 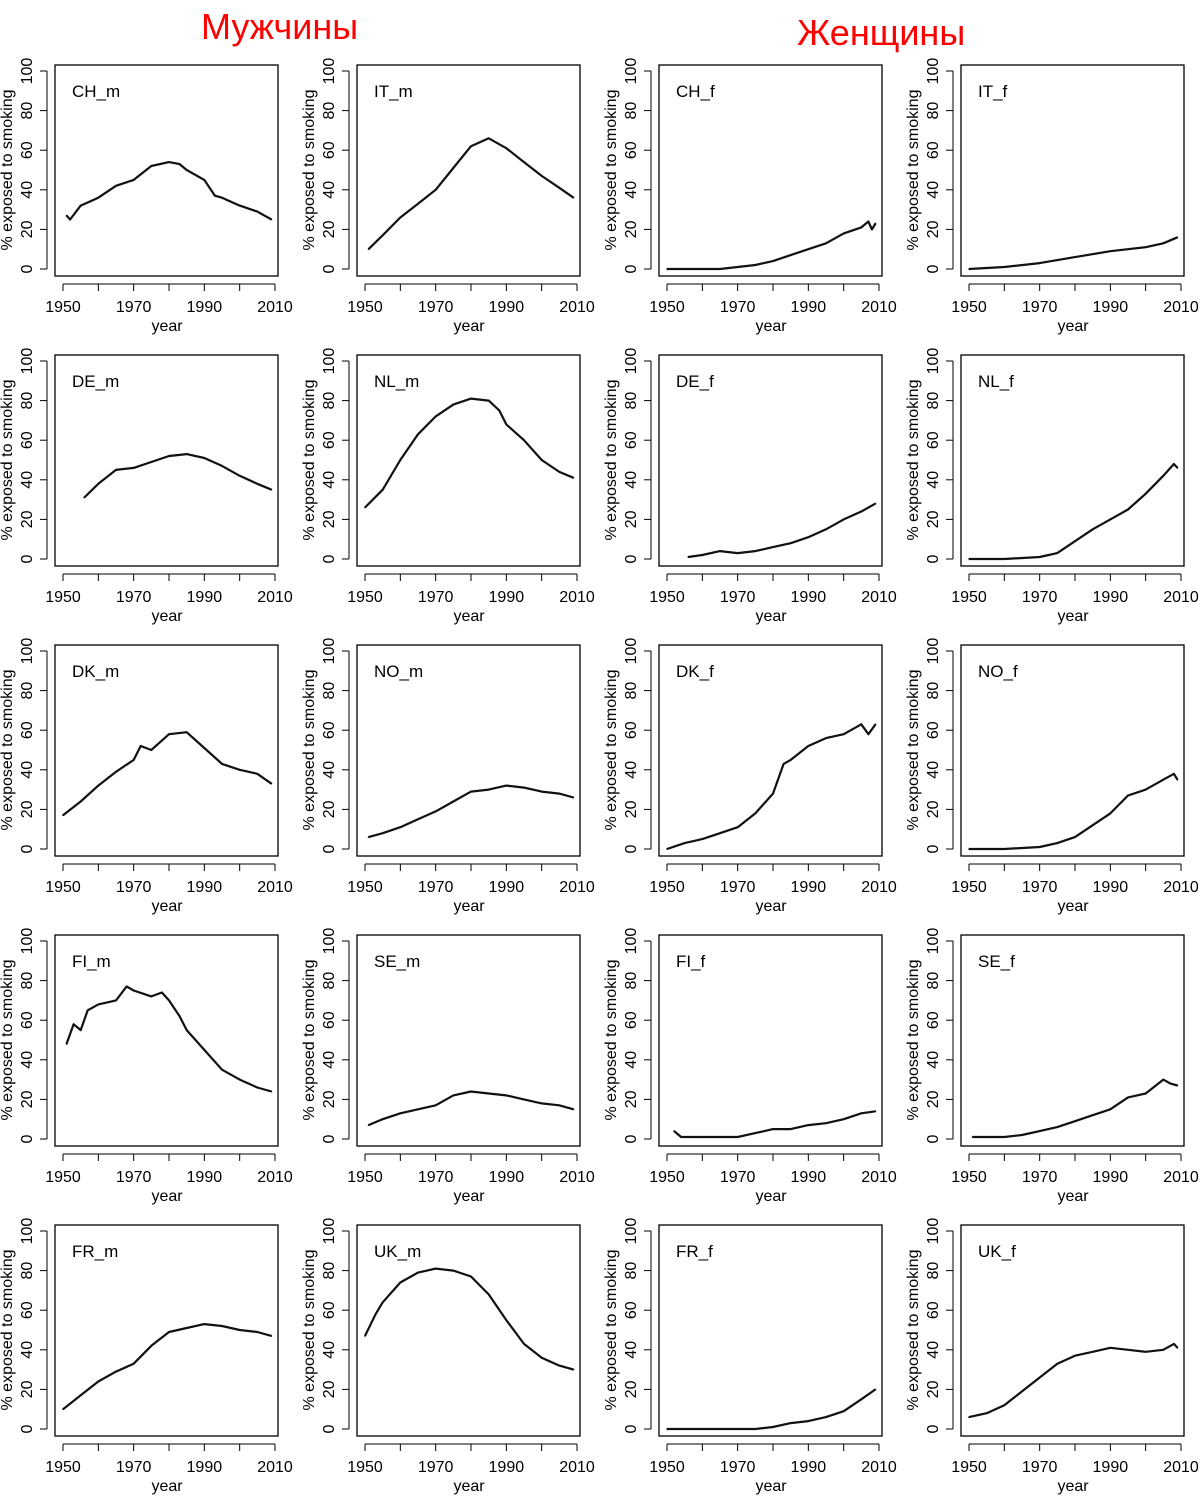 What do you see at coordinates (695, 91) in the screenshot?
I see `panel-title: CH_f` at bounding box center [695, 91].